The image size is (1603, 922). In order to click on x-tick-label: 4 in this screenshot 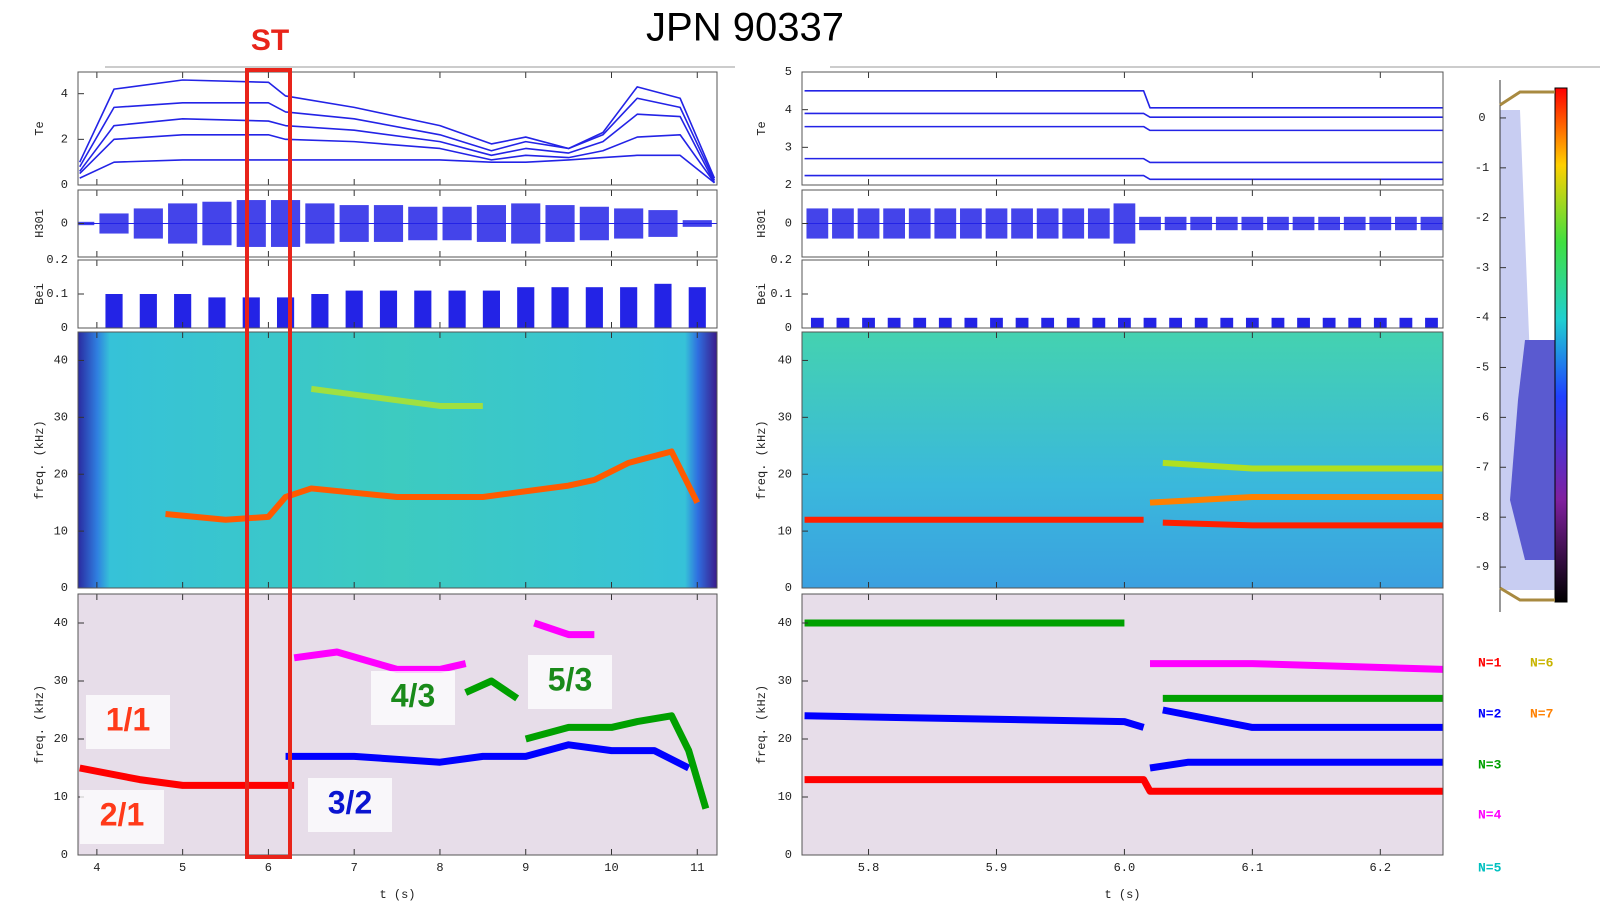, I will do `click(96, 868)`.